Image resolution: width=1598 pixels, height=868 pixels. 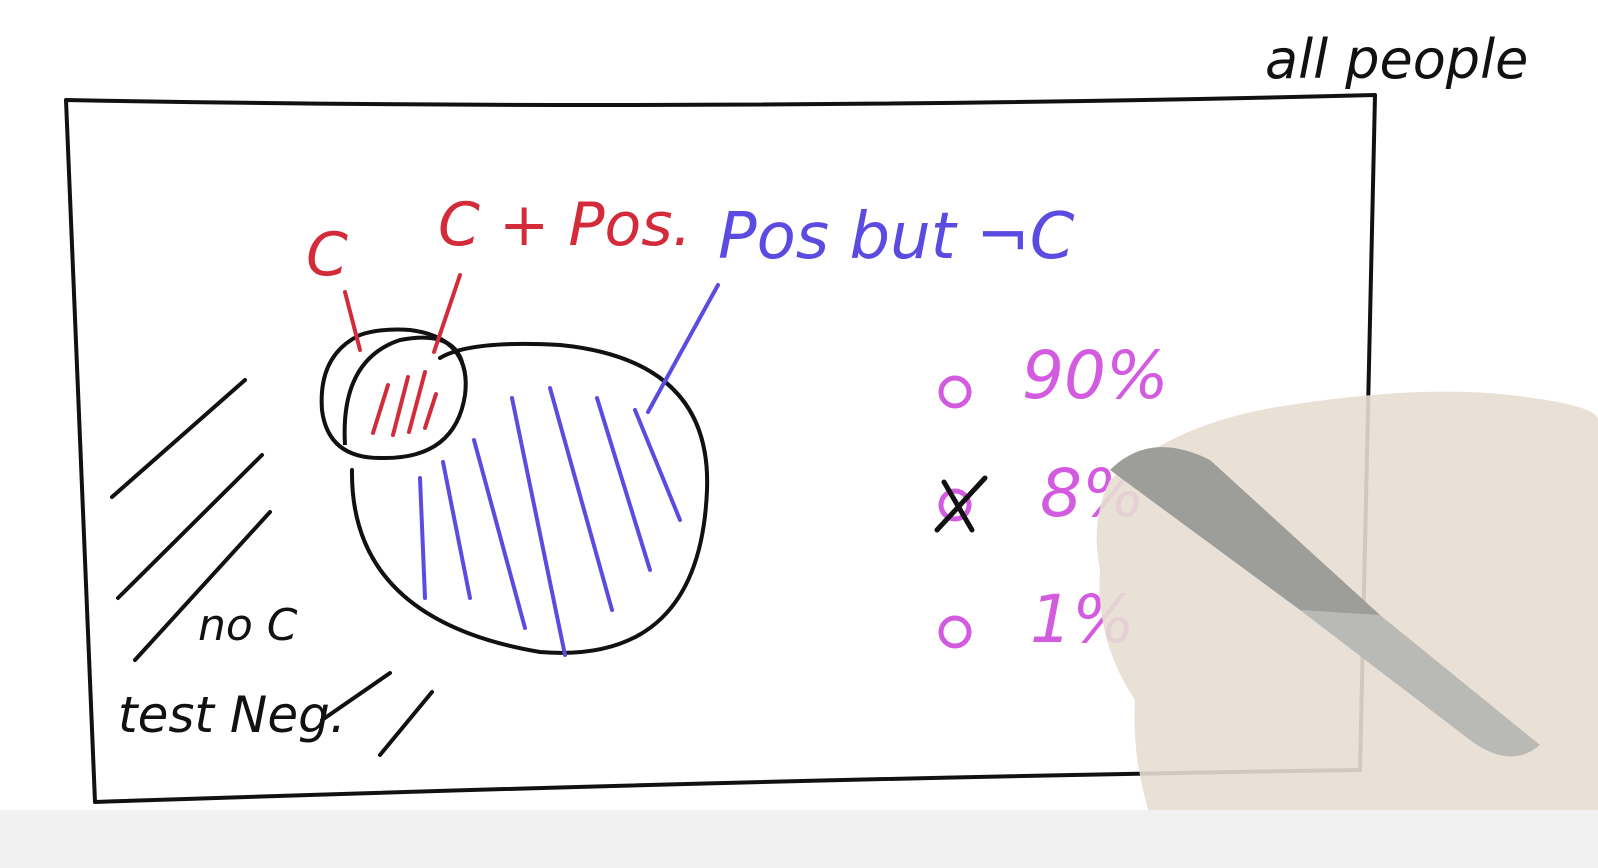 What do you see at coordinates (327, 255) in the screenshot?
I see `cancer-label: C` at bounding box center [327, 255].